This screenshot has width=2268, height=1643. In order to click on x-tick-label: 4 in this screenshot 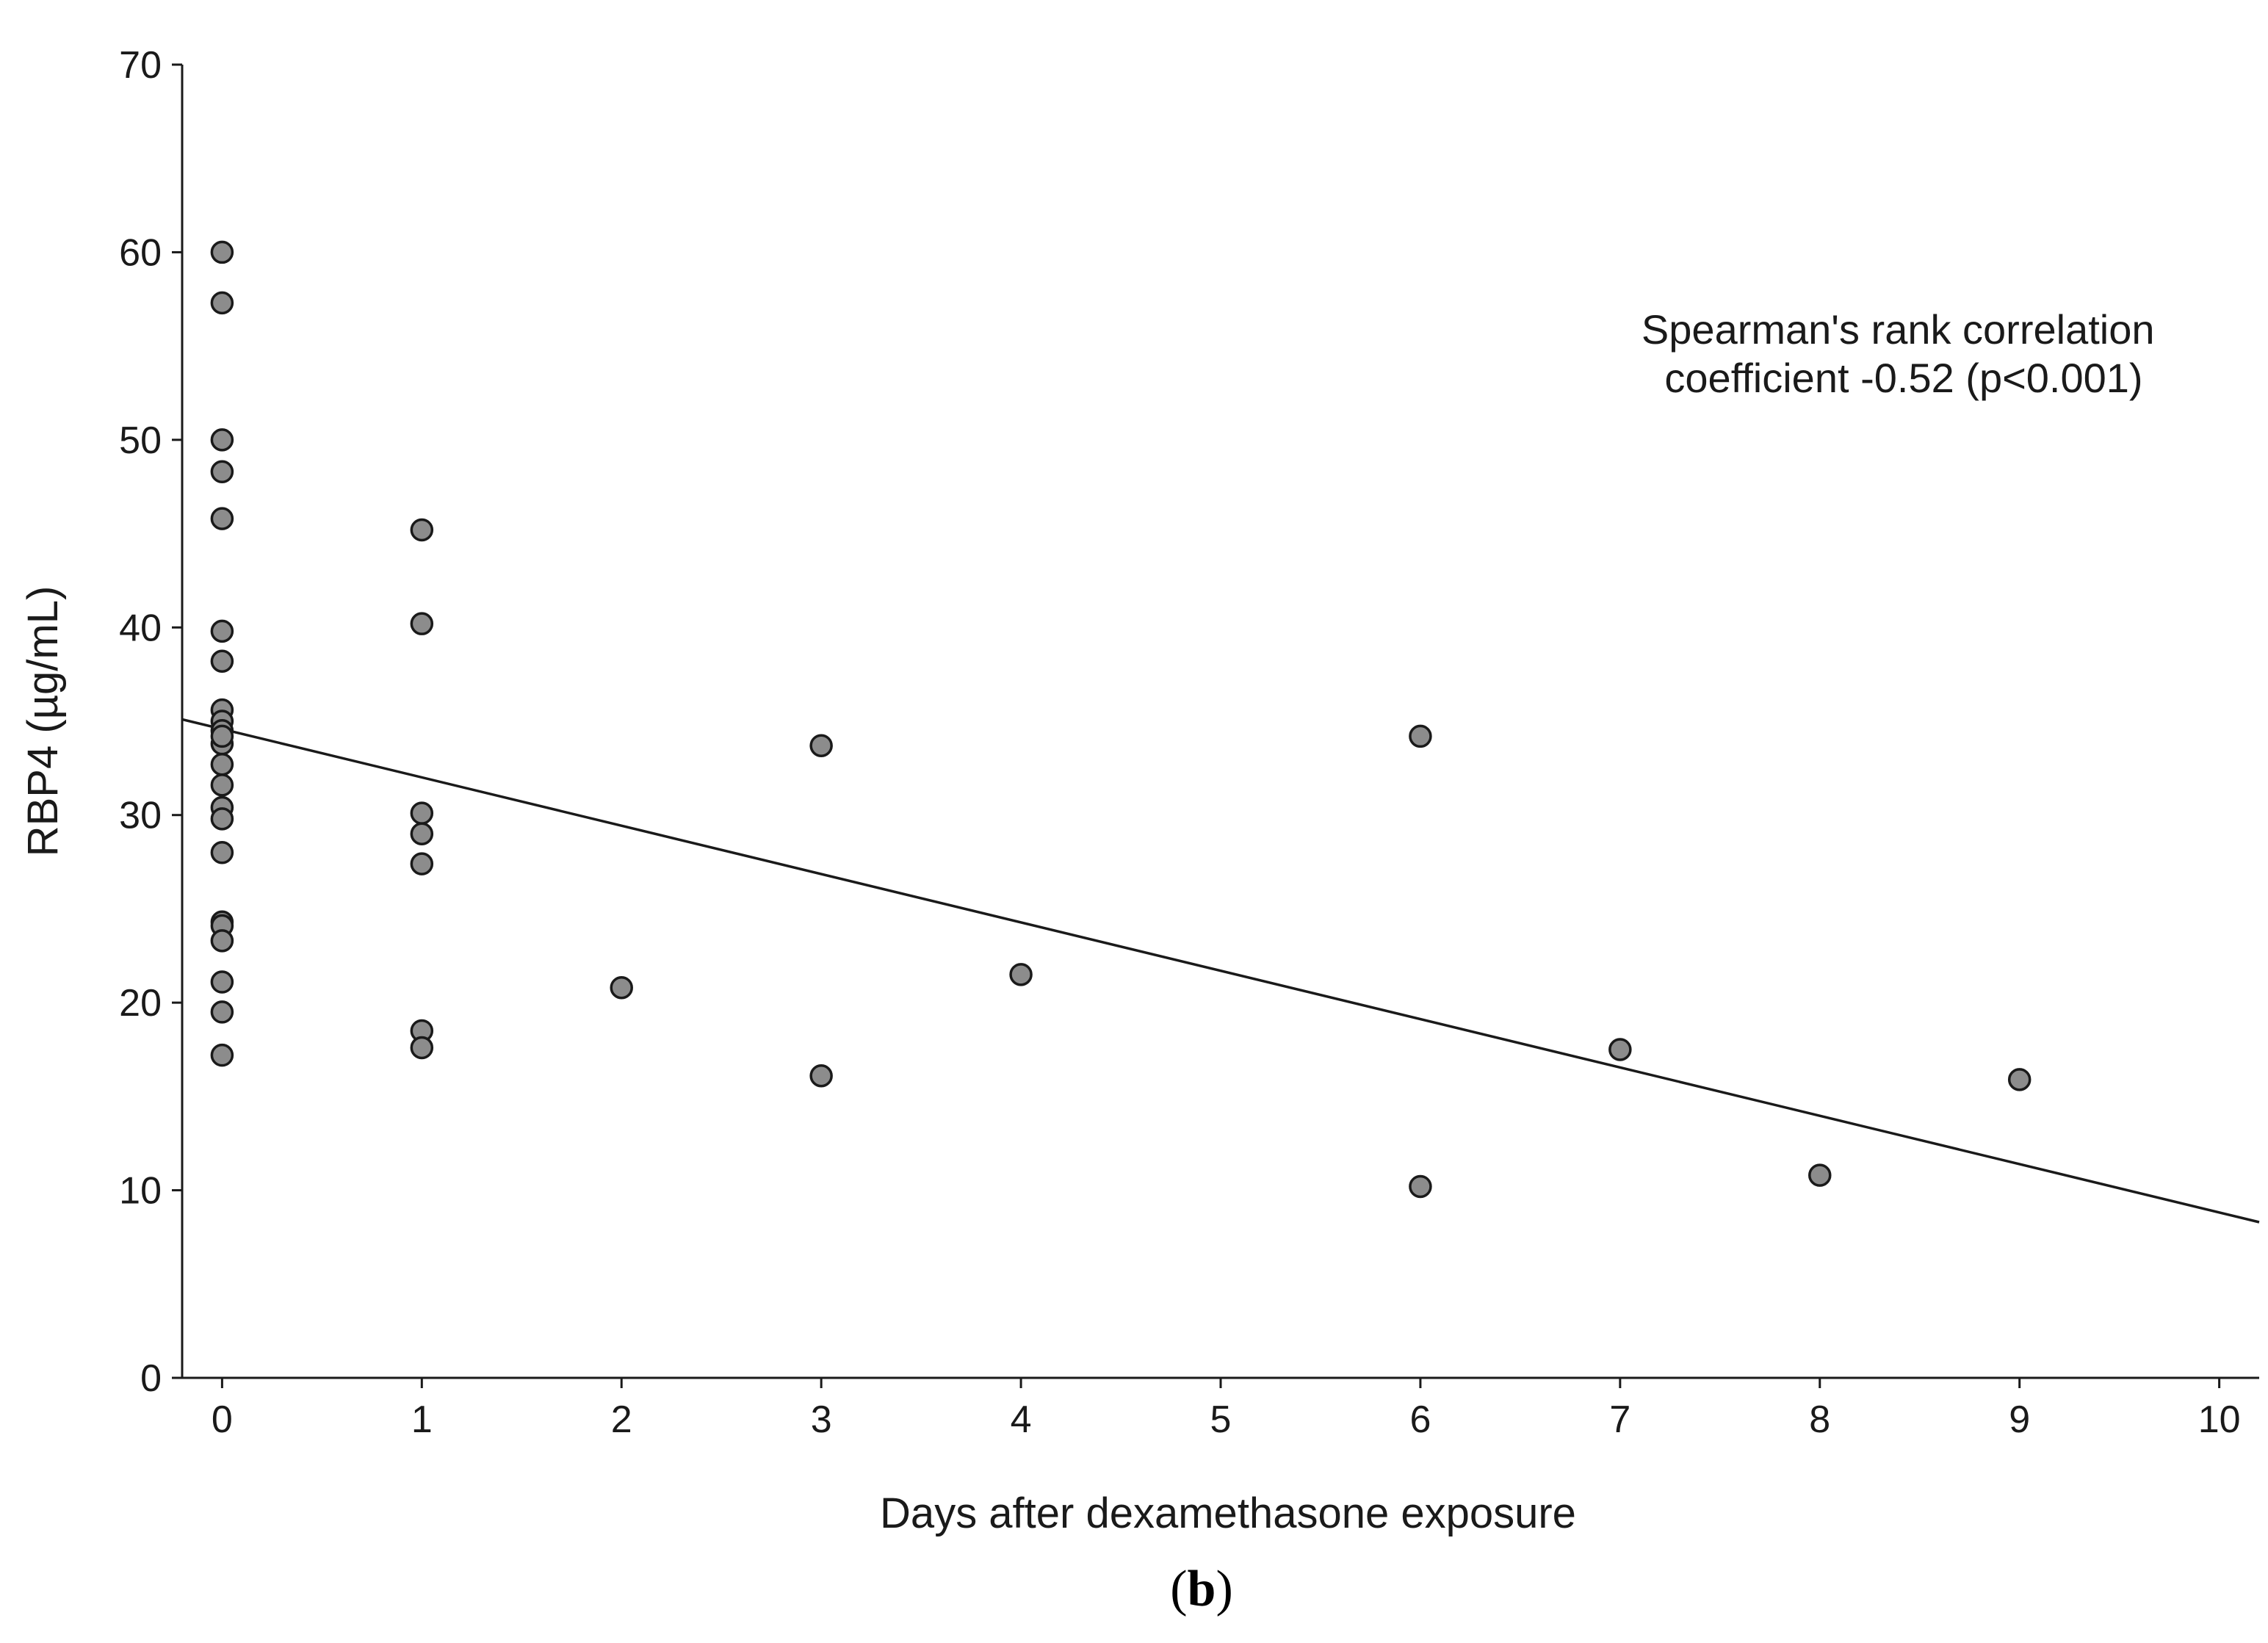, I will do `click(1021, 1419)`.